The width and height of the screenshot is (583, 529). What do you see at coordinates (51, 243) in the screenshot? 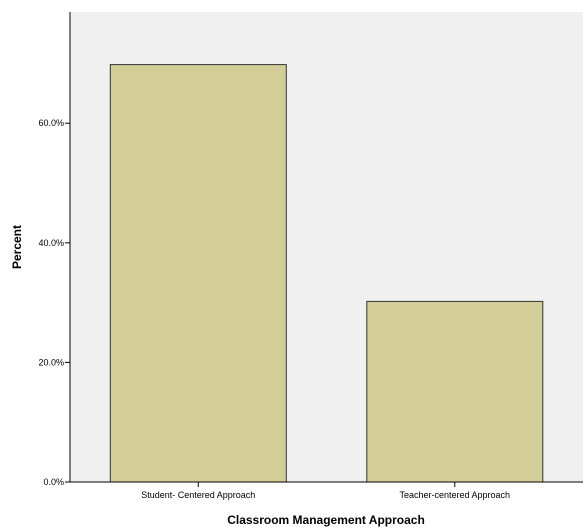
I see `y-tick-label: 40.0%` at bounding box center [51, 243].